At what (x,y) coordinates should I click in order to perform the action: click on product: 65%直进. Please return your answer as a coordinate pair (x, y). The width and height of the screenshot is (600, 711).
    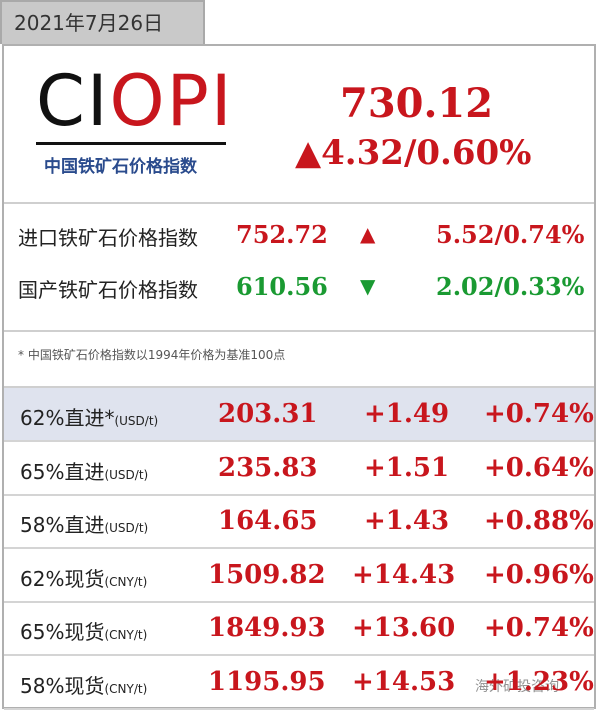
    Looking at the image, I should click on (62, 471).